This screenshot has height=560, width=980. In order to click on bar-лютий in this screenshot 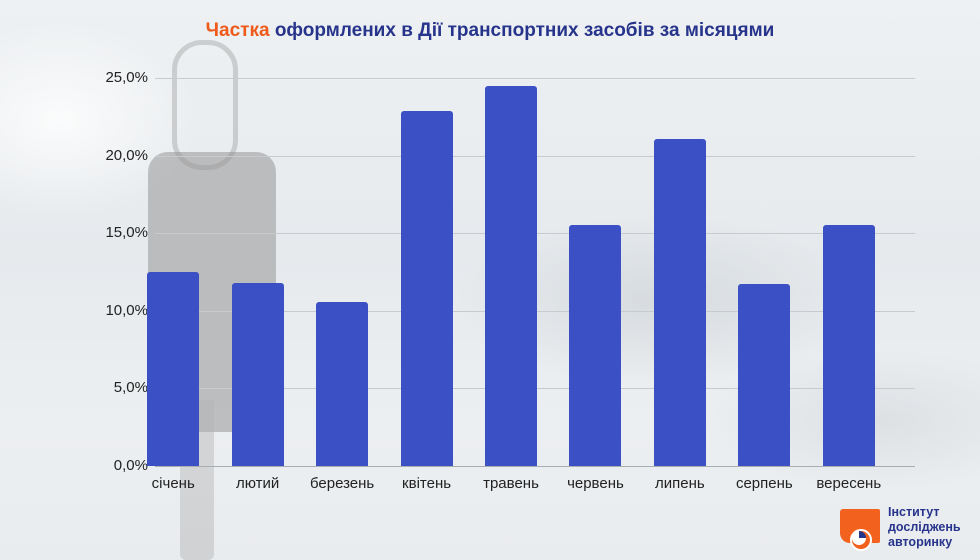, I will do `click(257, 374)`.